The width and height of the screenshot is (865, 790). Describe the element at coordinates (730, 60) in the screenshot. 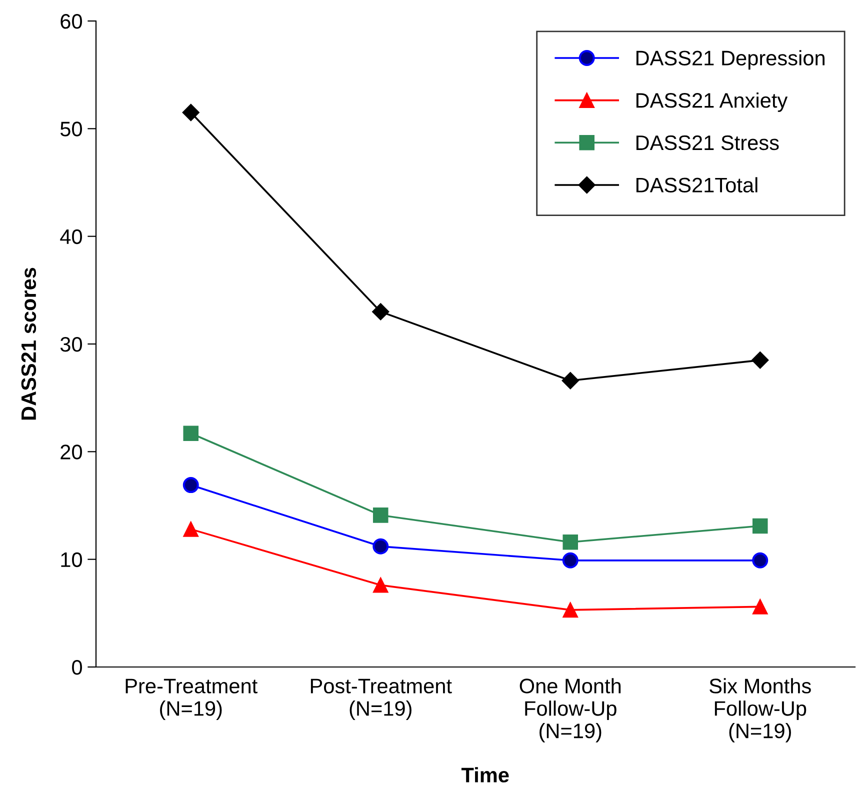

I see `legend-label: DASS21 Depression` at that location.